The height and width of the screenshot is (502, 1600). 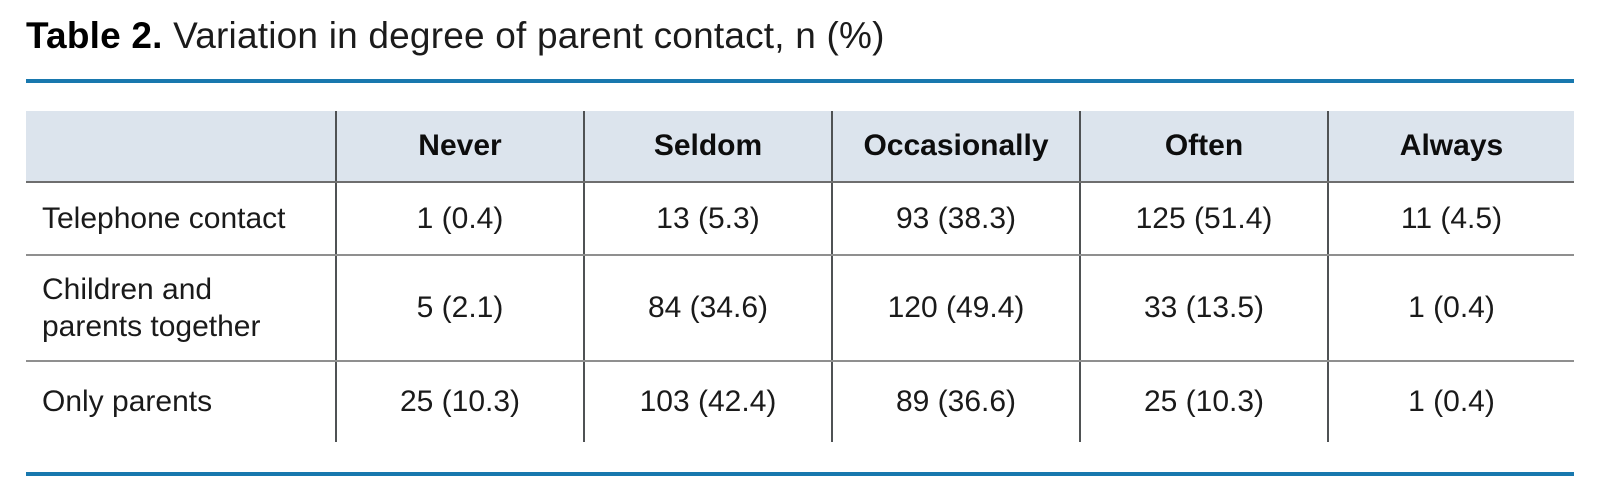 What do you see at coordinates (460, 308) in the screenshot?
I see `cell: 5 (2.1)` at bounding box center [460, 308].